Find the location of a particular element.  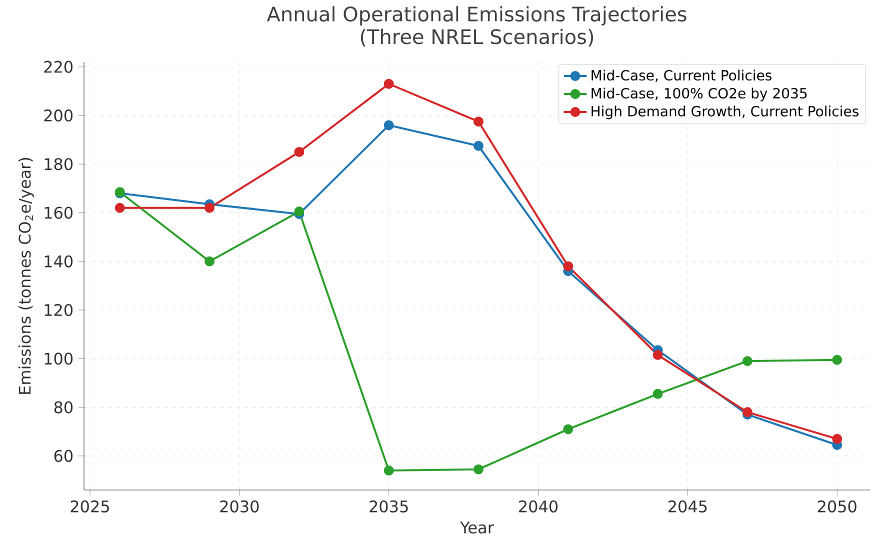

x-axis-title: Year is located at coordinates (477, 528).